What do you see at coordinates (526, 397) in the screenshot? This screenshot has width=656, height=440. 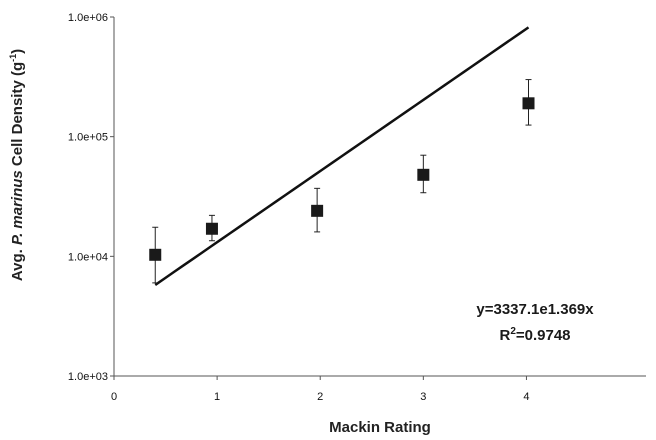 I see `x-tick-label: 4` at bounding box center [526, 397].